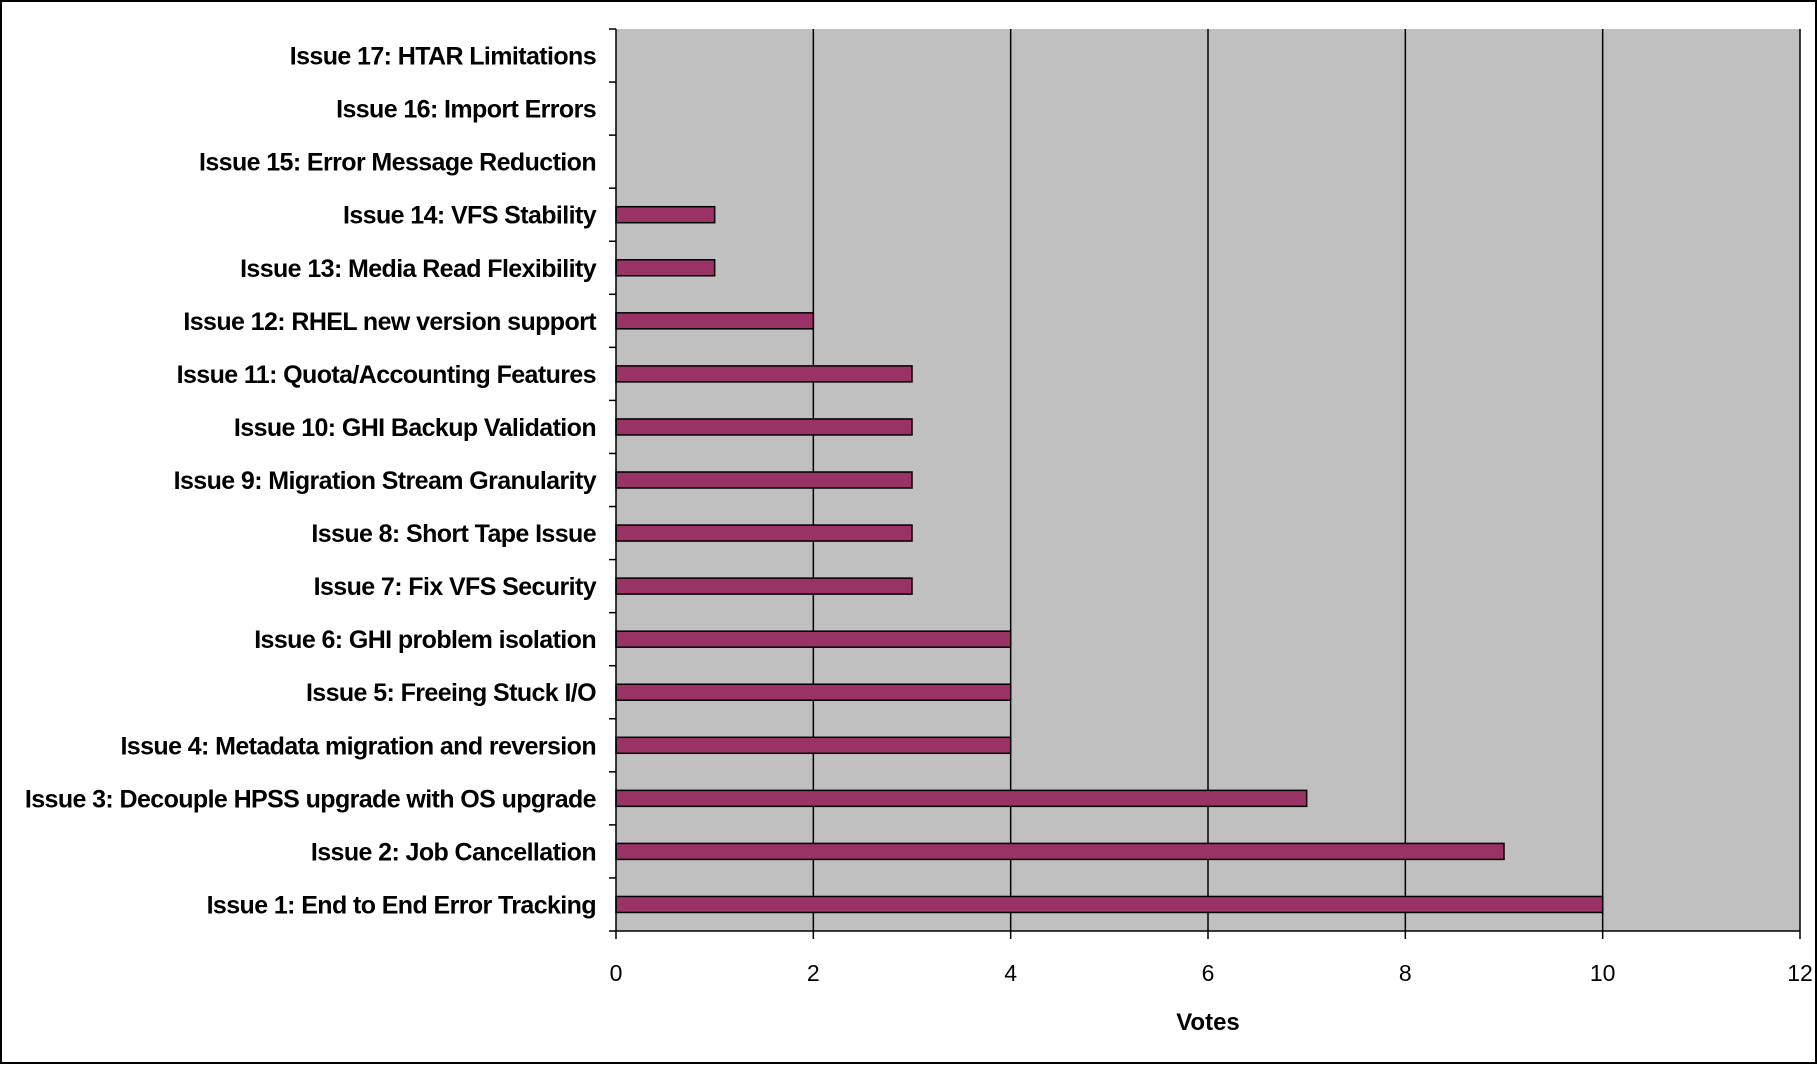 Image resolution: width=1817 pixels, height=1066 pixels. I want to click on category-label-issue-14: Issue 14: VFS Stability, so click(470, 216).